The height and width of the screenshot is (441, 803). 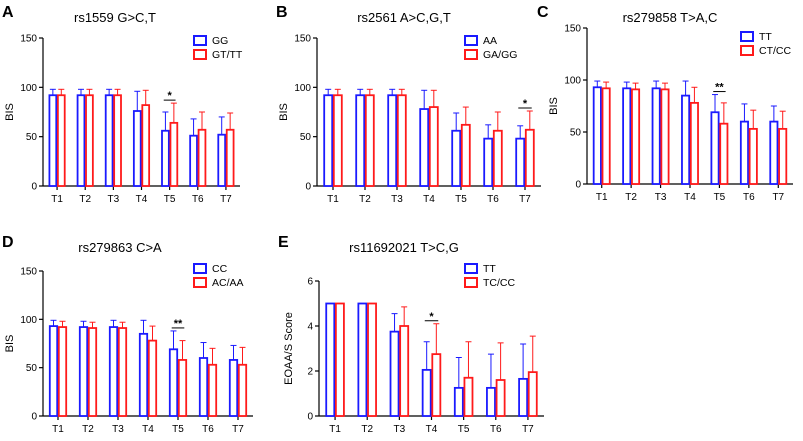 What do you see at coordinates (670, 17) in the screenshot?
I see `chart-title: rs279858 T>A,C` at bounding box center [670, 17].